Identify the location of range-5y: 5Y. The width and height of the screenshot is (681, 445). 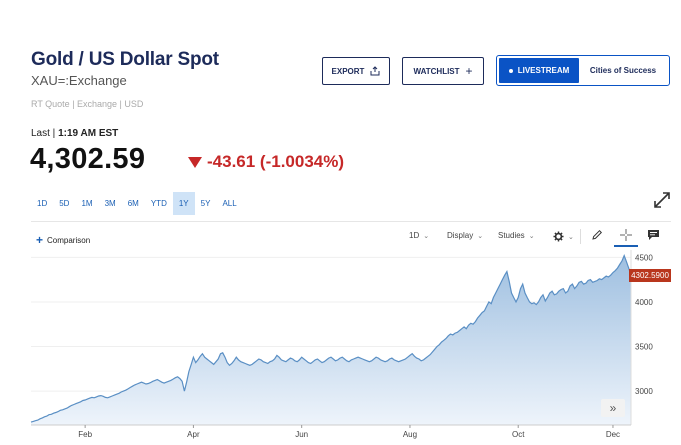
(205, 203).